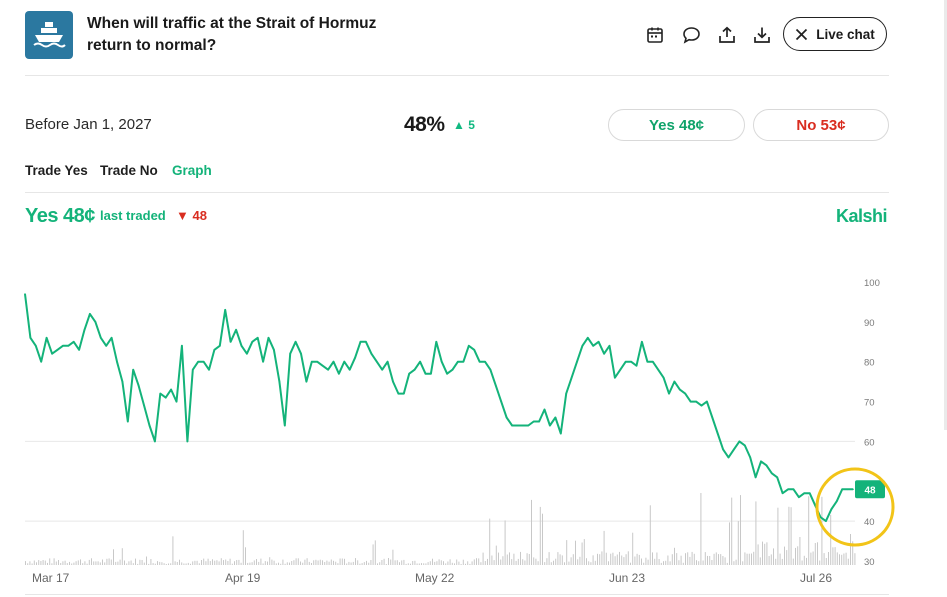  Describe the element at coordinates (802, 34) in the screenshot. I see `close-icon` at that location.